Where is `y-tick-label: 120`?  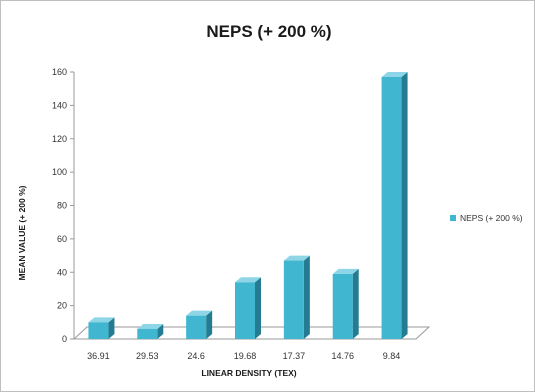
y-tick-label: 120 is located at coordinates (59, 139).